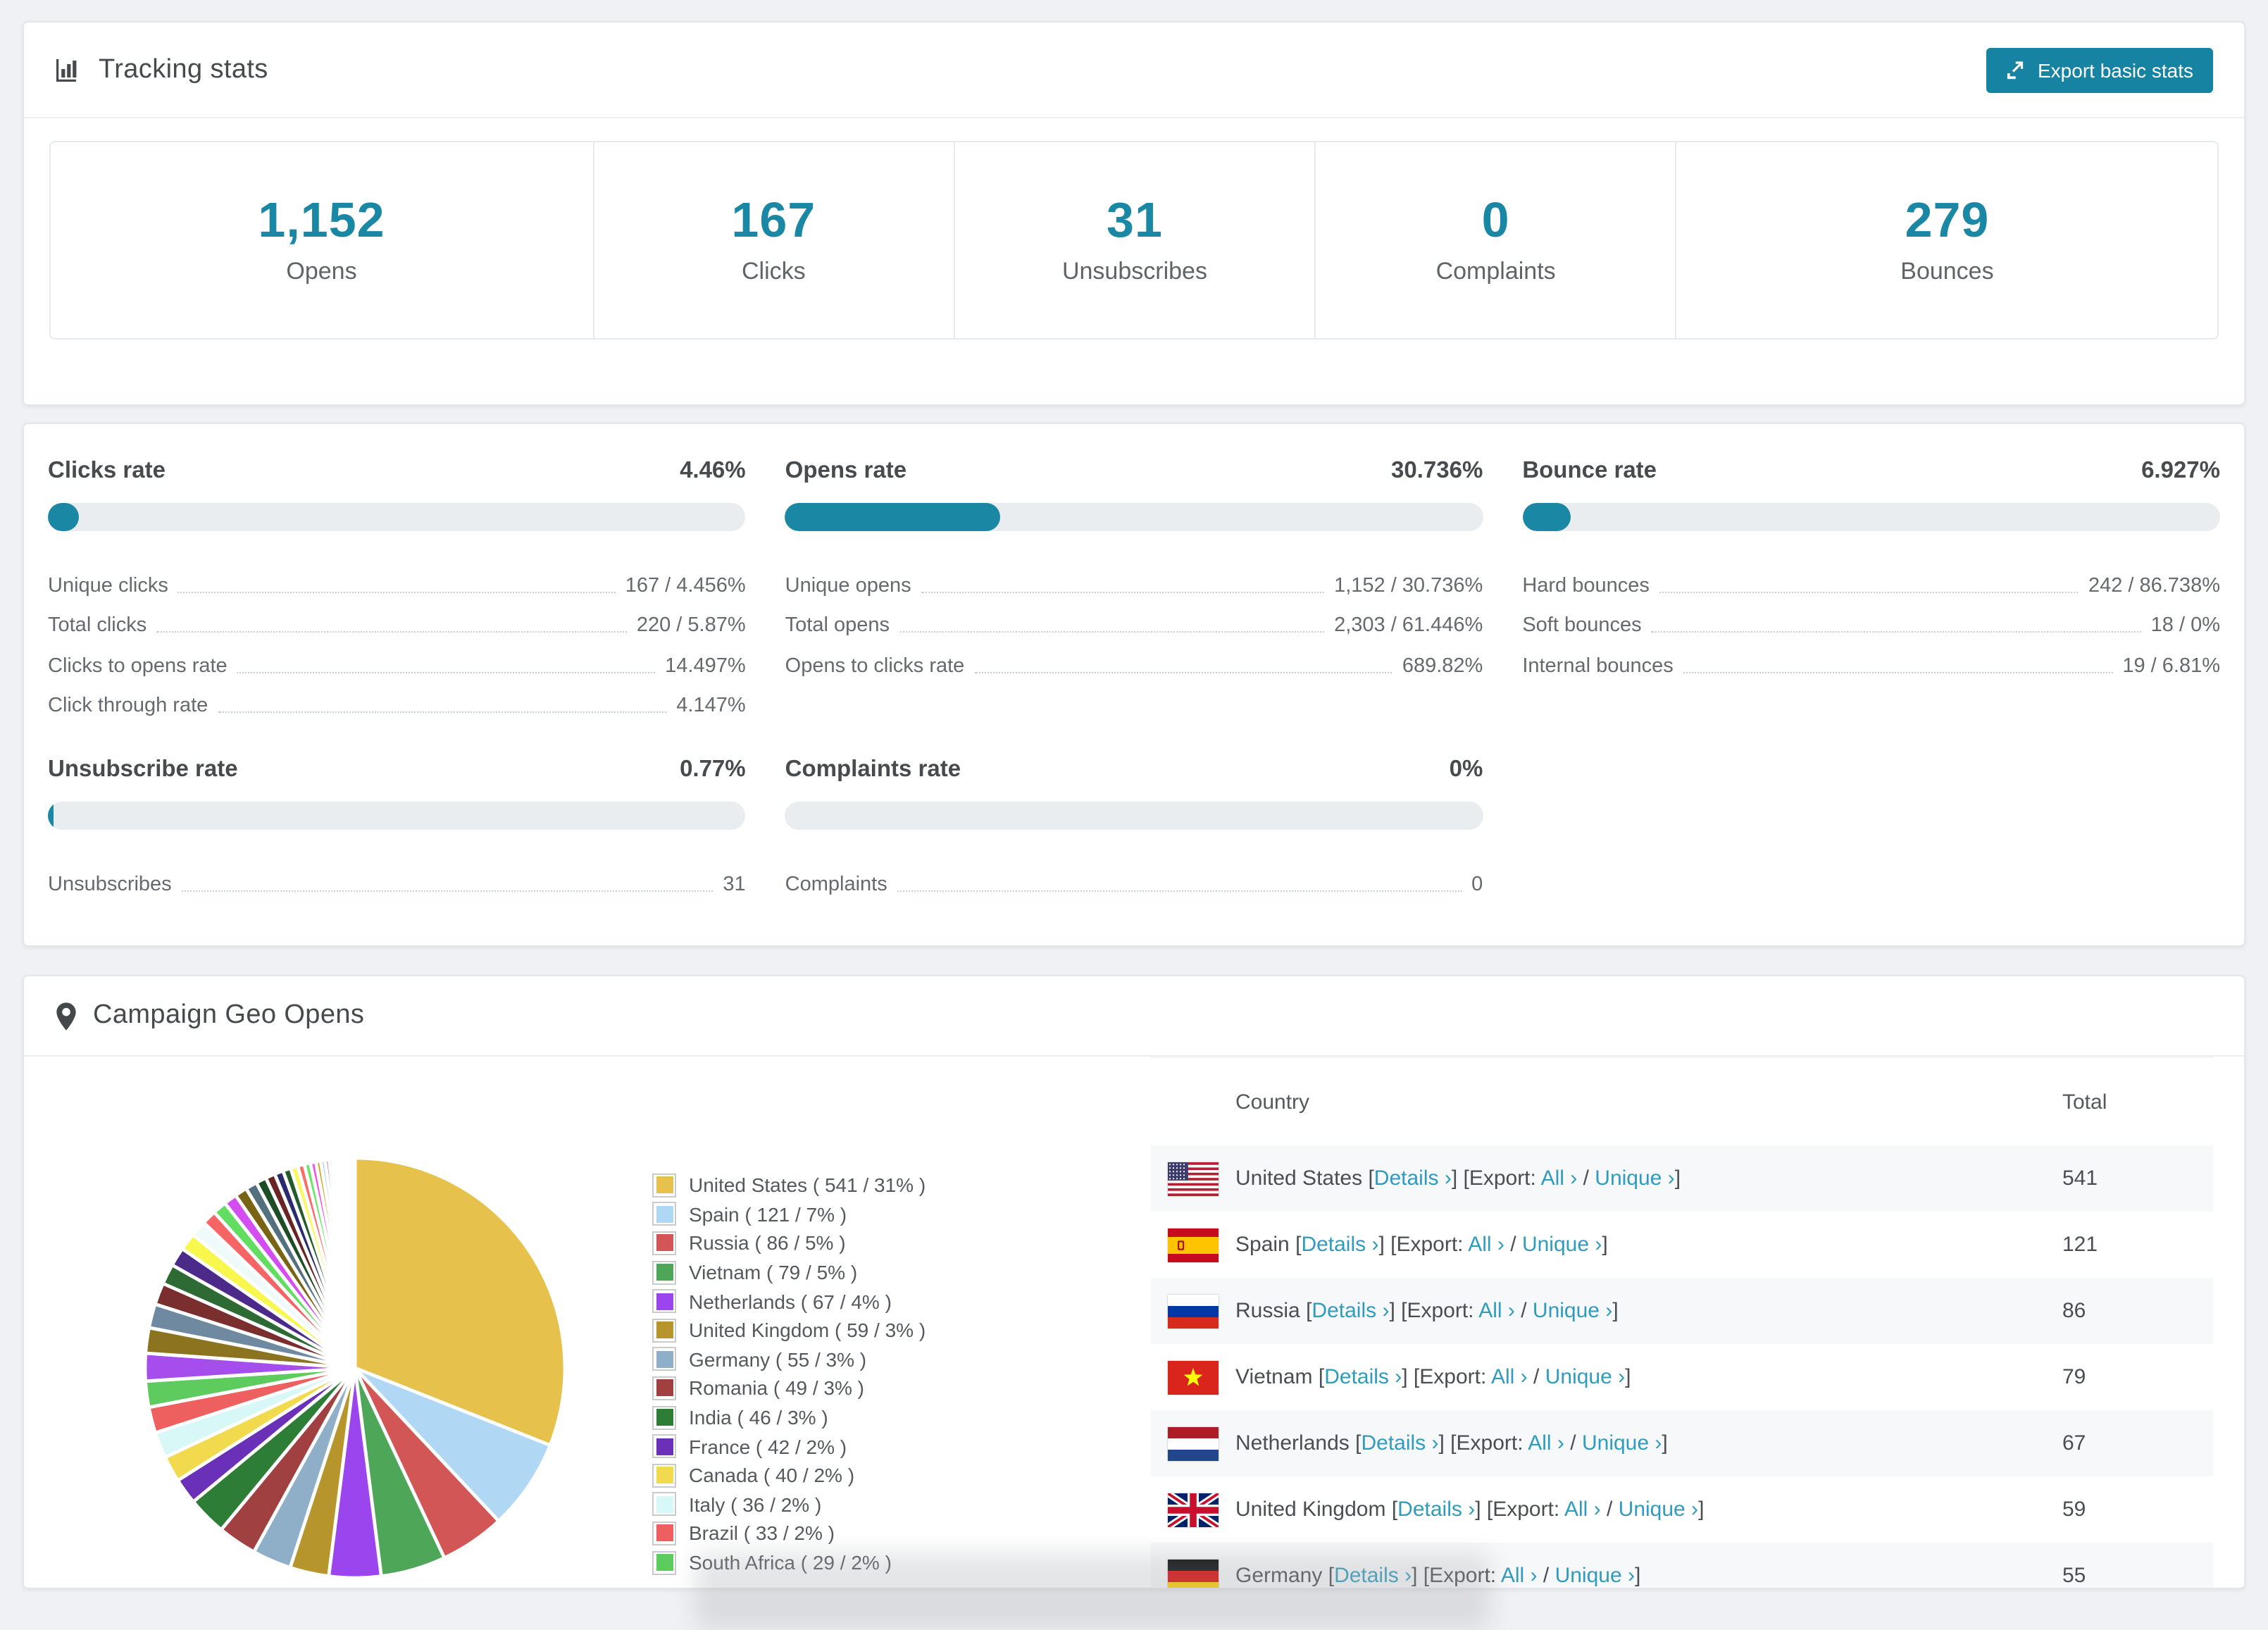 The width and height of the screenshot is (2268, 1630). I want to click on legend-label: India ( 46 / 3% ), so click(758, 1417).